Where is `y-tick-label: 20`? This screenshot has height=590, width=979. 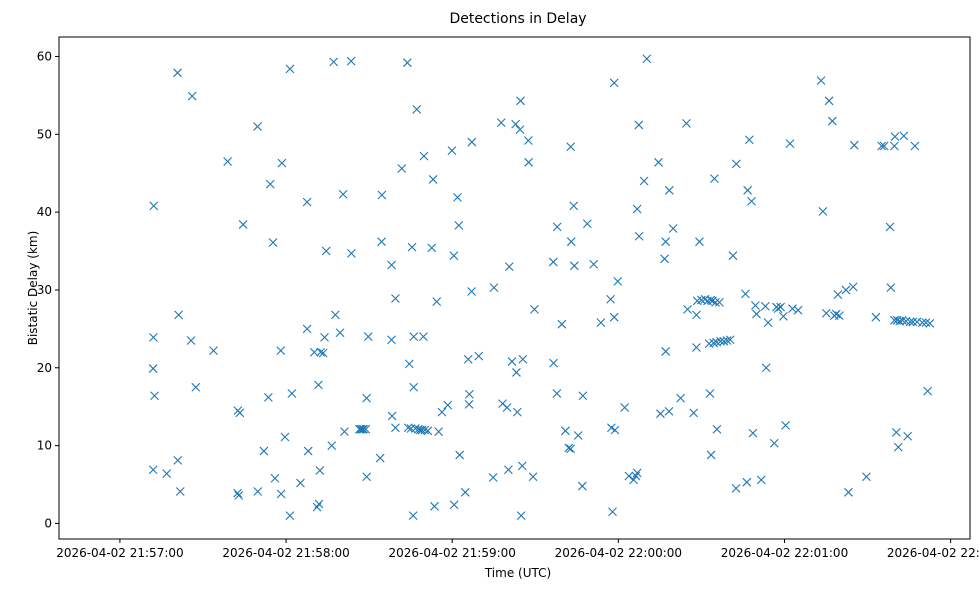 y-tick-label: 20 is located at coordinates (44, 368).